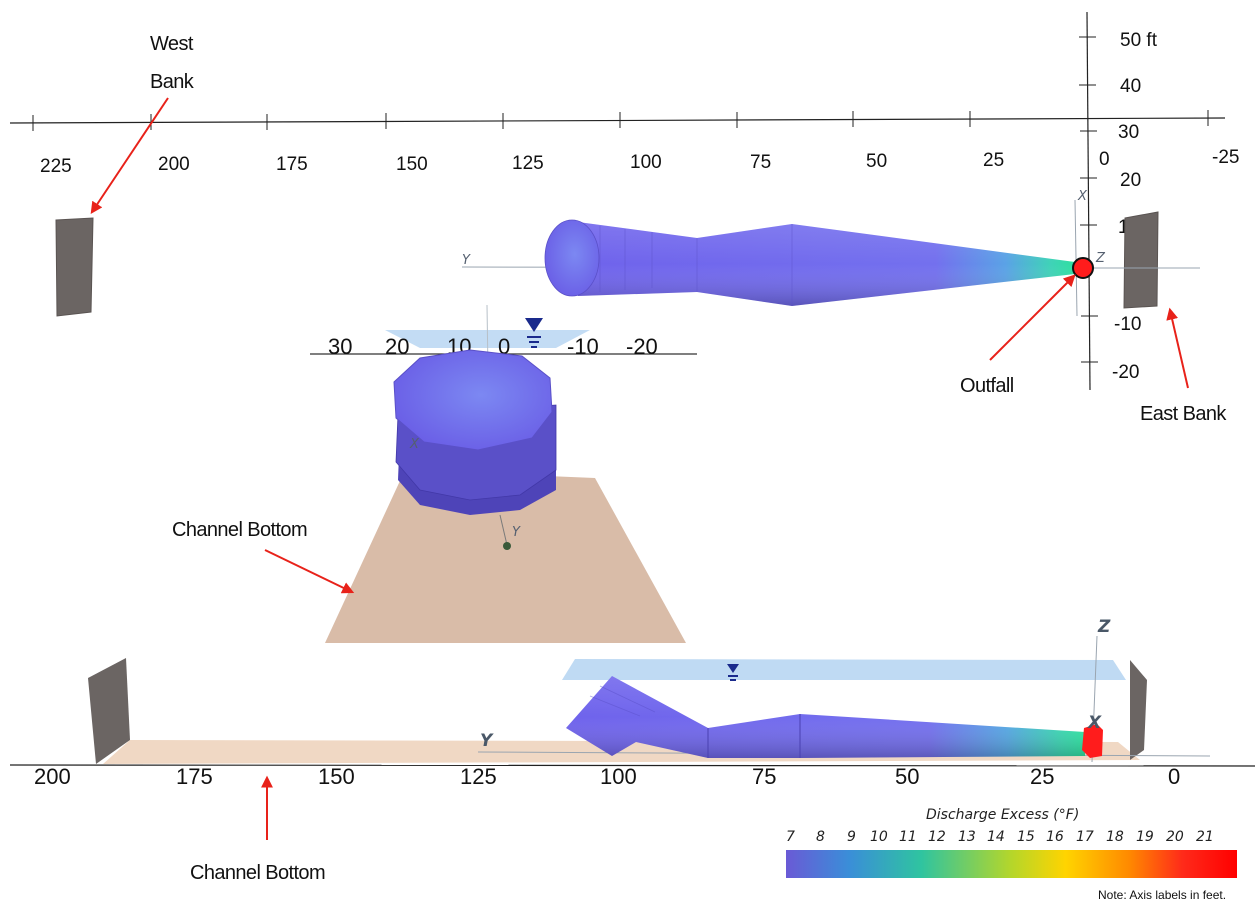  What do you see at coordinates (1011, 864) in the screenshot?
I see `colorbar-gradient` at bounding box center [1011, 864].